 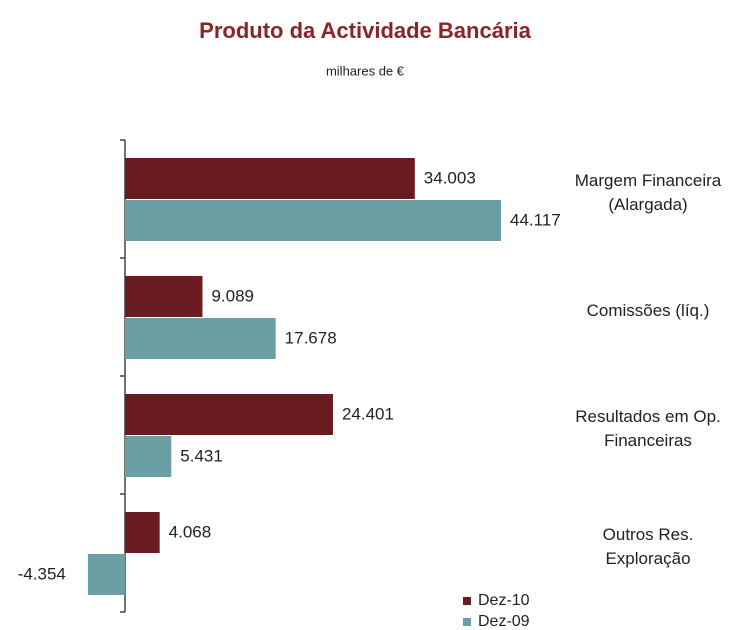 I want to click on value-label: 9.089, so click(x=232, y=295).